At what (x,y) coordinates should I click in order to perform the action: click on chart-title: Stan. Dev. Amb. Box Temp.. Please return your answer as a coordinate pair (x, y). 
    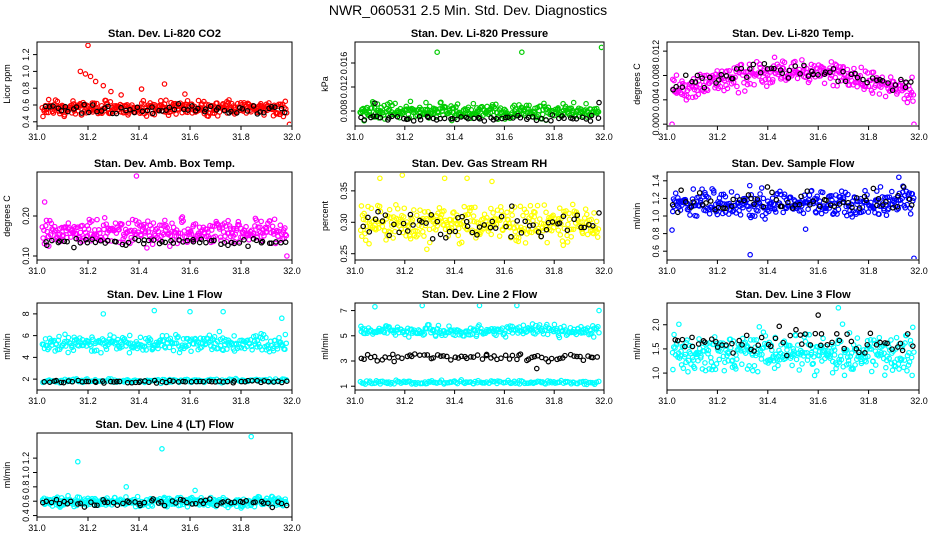
    Looking at the image, I should click on (164, 164).